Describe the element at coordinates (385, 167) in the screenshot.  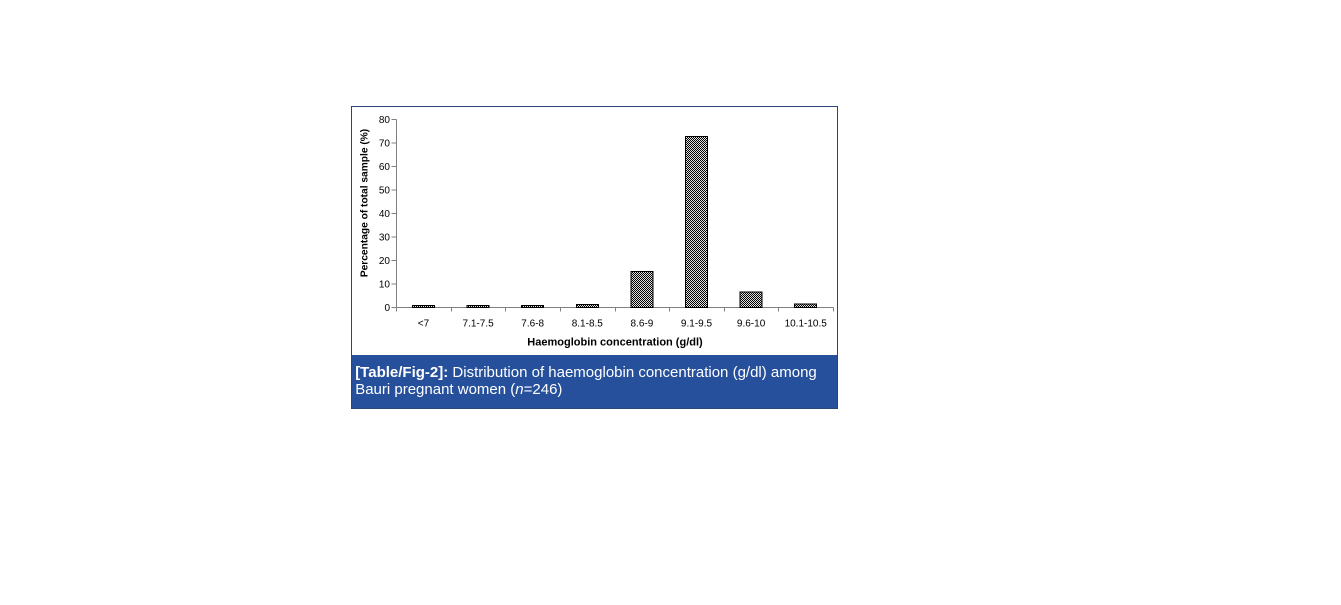
I see `svg-text: 60` at that location.